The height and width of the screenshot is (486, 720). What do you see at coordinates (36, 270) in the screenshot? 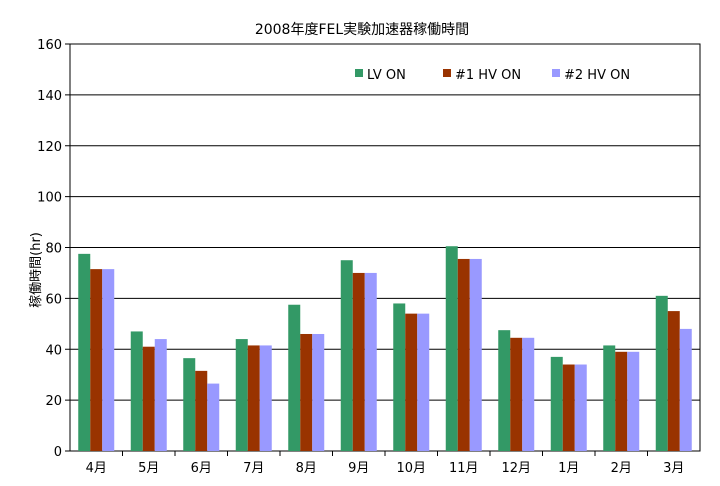
I see `y-axis-label: 稼働時間(hr)` at bounding box center [36, 270].